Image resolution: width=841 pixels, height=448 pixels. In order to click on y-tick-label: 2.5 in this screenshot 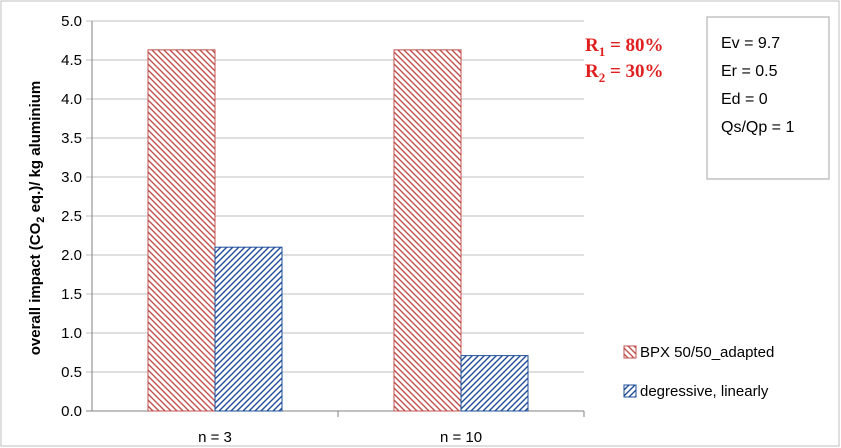, I will do `click(71, 216)`.